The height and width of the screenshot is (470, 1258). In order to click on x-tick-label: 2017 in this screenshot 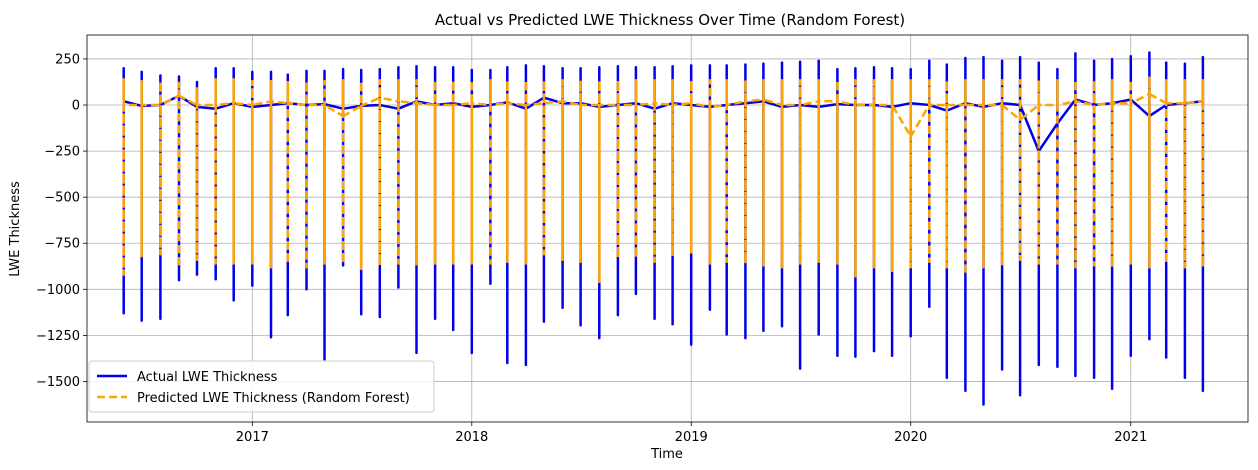, I will do `click(252, 437)`.